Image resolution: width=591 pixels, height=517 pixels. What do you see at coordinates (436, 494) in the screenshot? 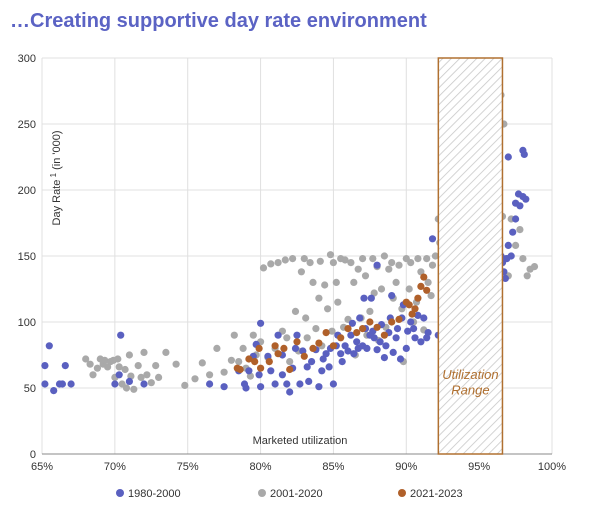
I see `legend-label: 2021-2023` at bounding box center [436, 494].